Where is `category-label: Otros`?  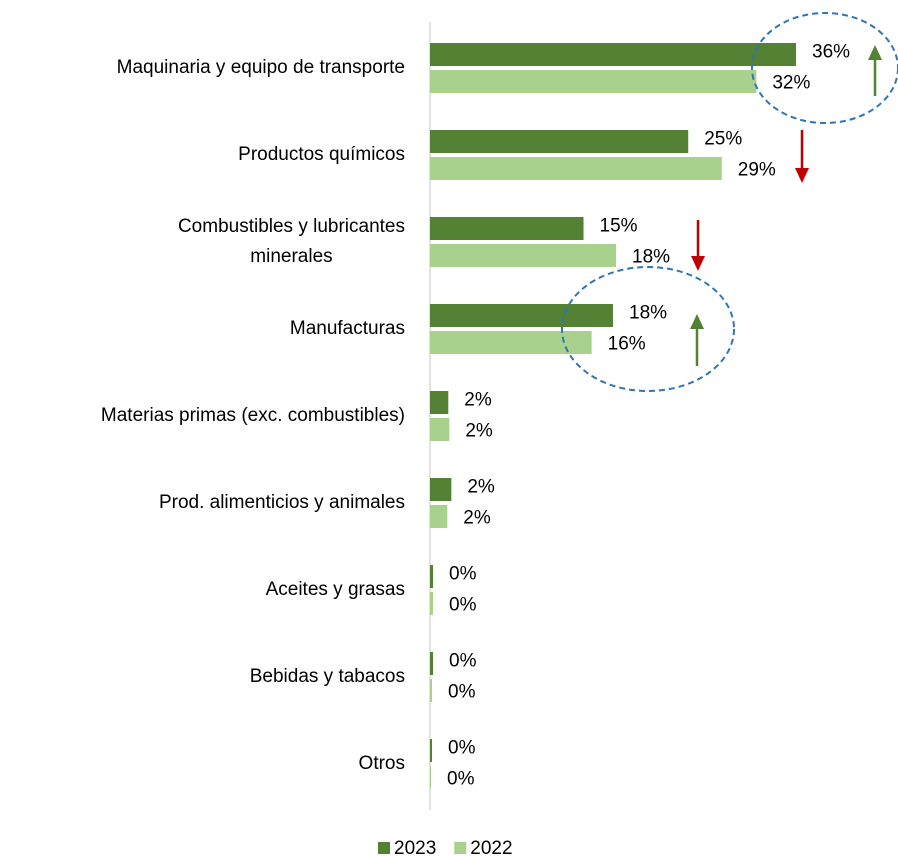
category-label: Otros is located at coordinates (382, 763).